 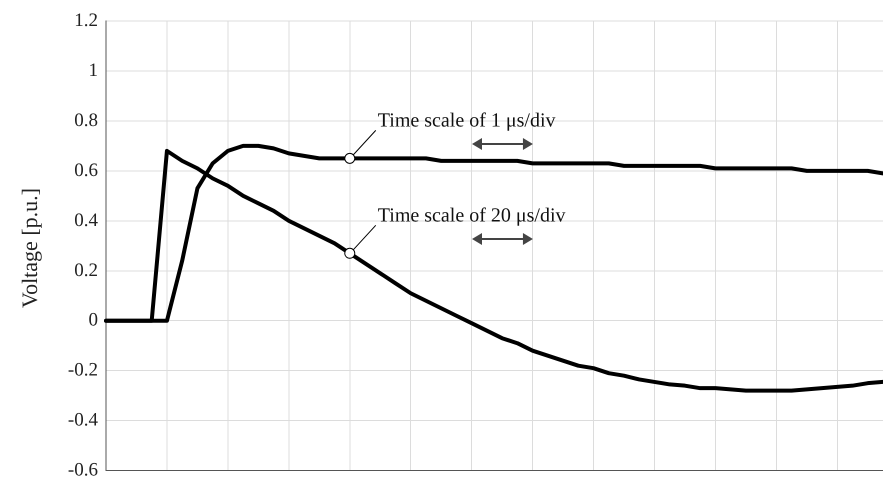 I want to click on y-tick-label: 1.2, so click(x=86, y=20).